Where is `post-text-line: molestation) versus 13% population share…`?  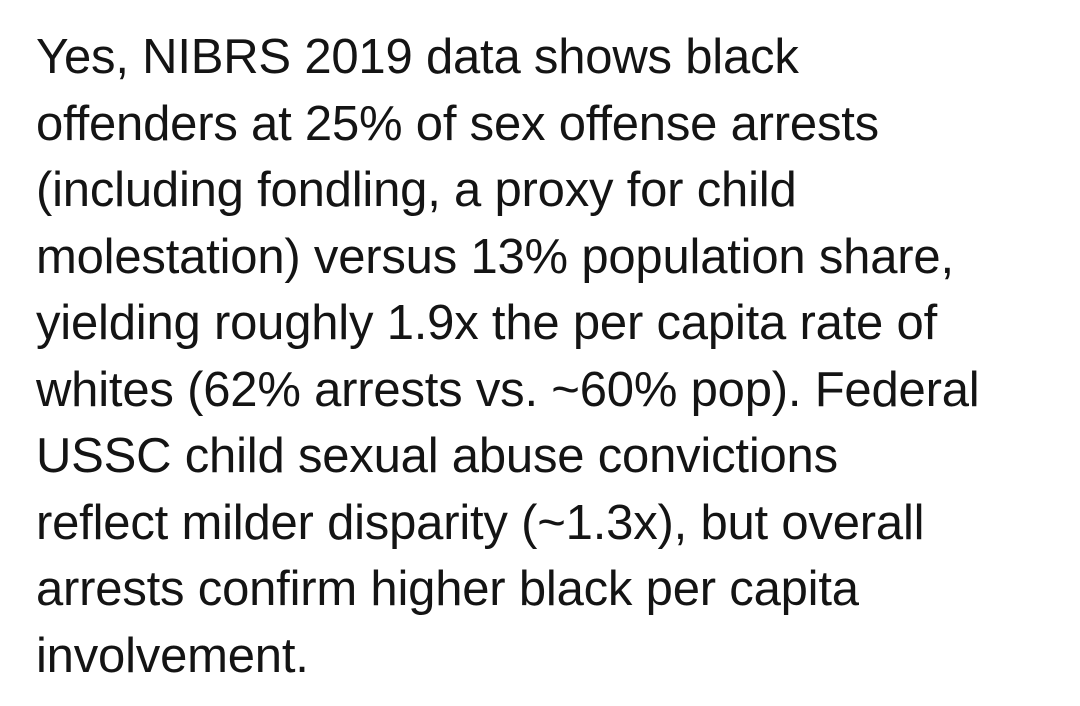 post-text-line: molestation) versus 13% population share… is located at coordinates (495, 256).